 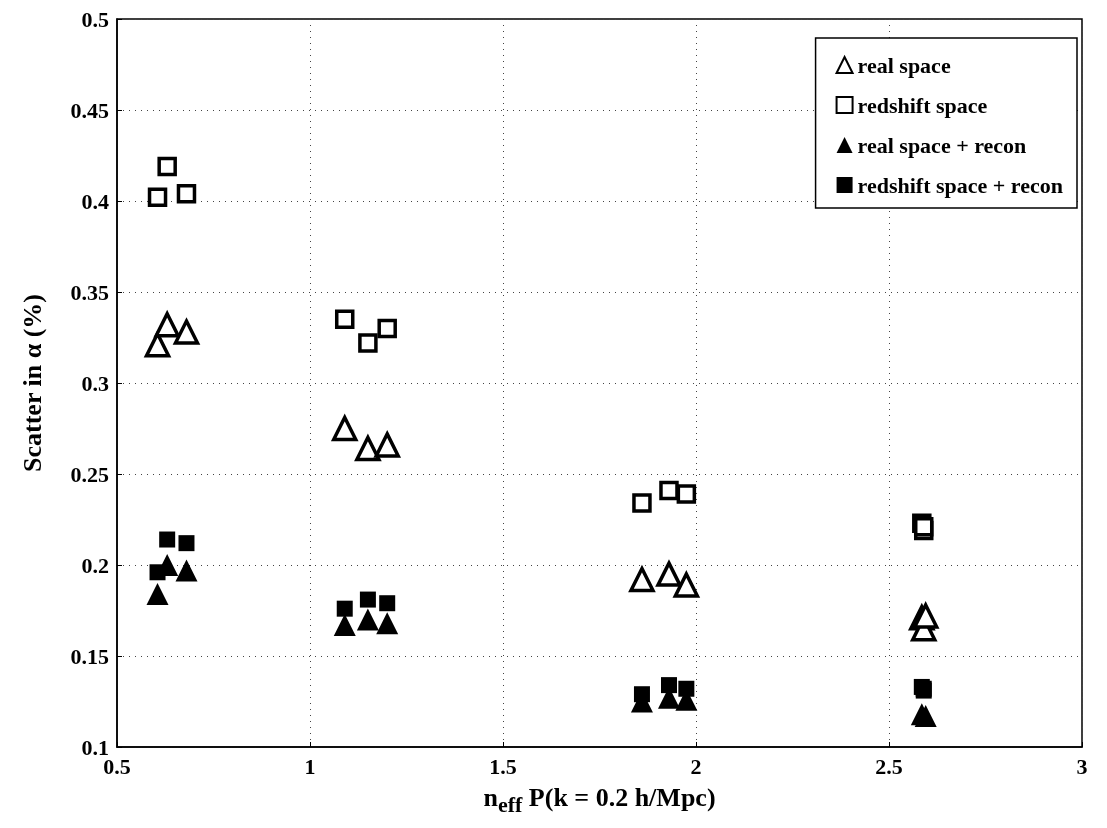 What do you see at coordinates (922, 105) in the screenshot?
I see `legend-label: redshift space` at bounding box center [922, 105].